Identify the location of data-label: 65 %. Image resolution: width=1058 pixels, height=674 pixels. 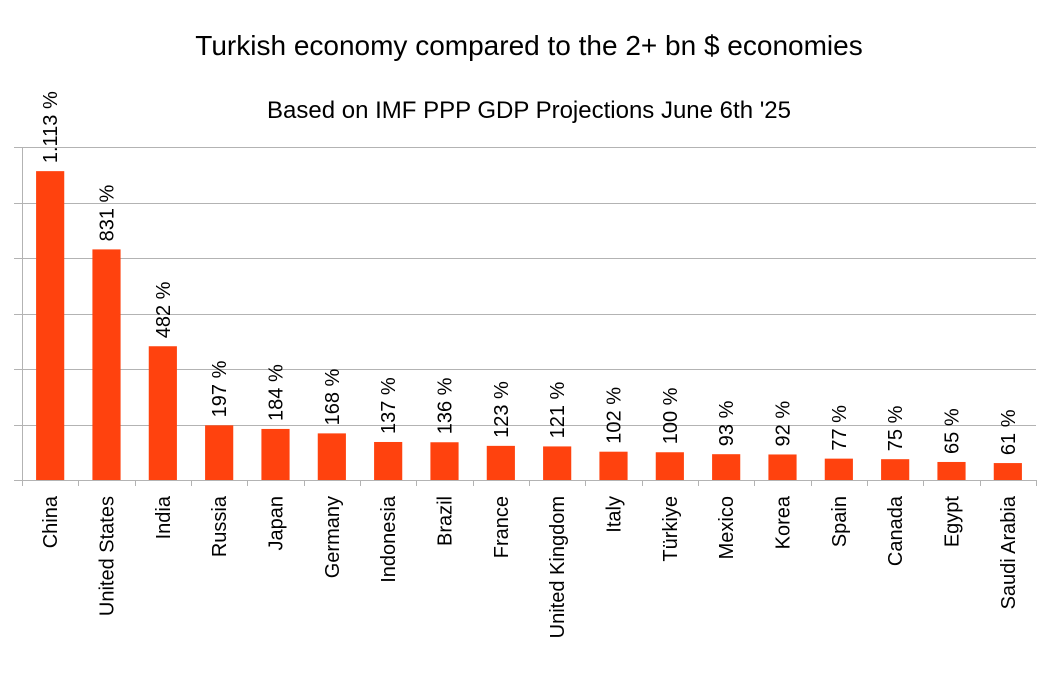
(953, 431).